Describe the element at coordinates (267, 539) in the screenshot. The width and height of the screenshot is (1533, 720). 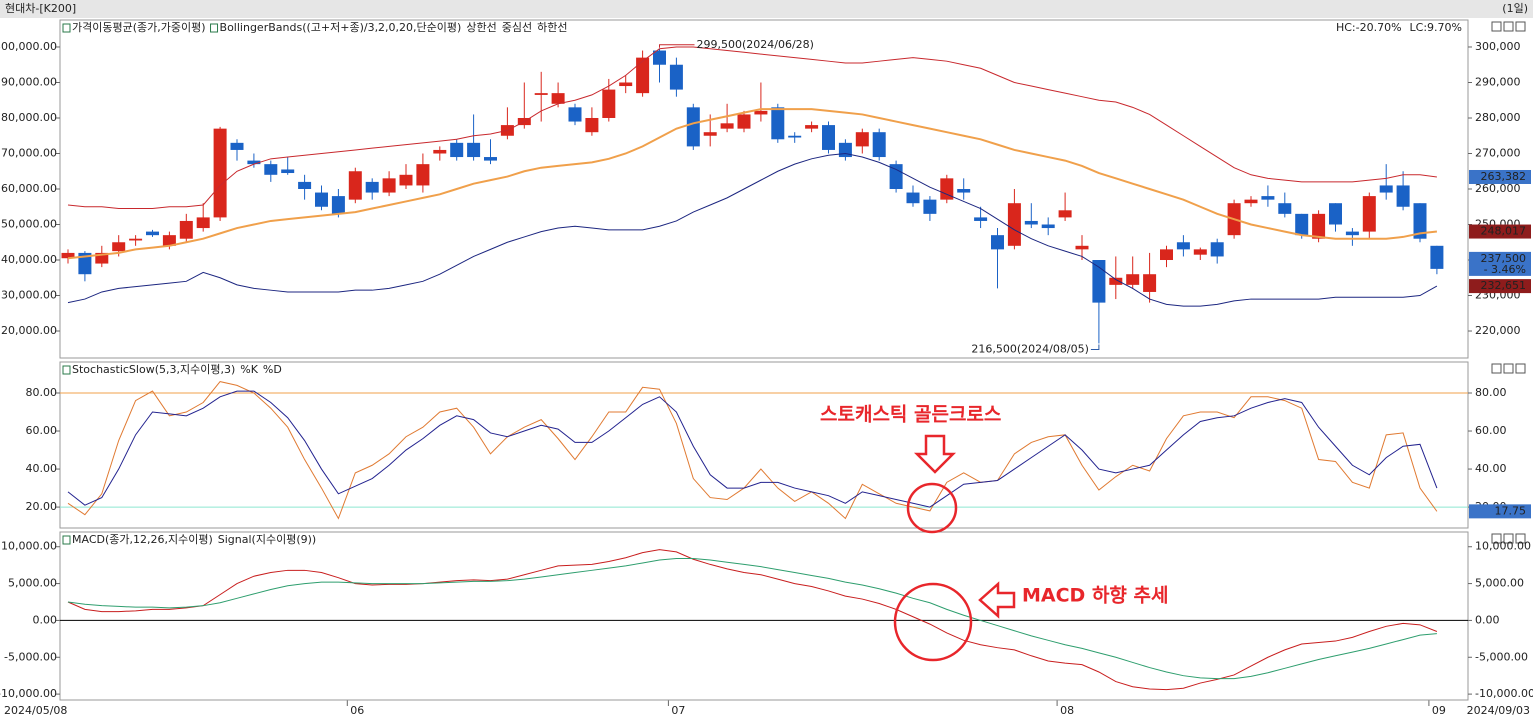
I see `legend-entry: Signal(지수이평(9))` at that location.